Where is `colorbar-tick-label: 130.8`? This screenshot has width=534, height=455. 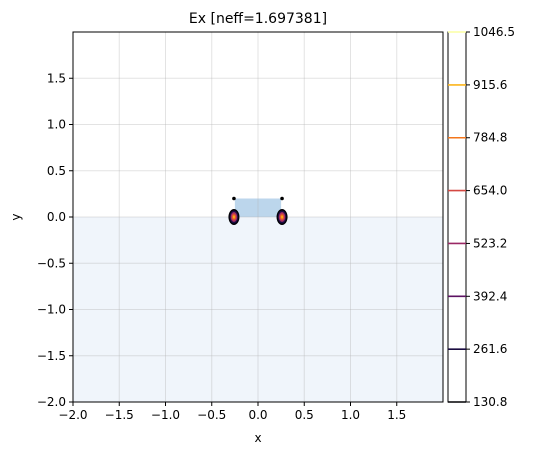 colorbar-tick-label: 130.8 is located at coordinates (490, 402).